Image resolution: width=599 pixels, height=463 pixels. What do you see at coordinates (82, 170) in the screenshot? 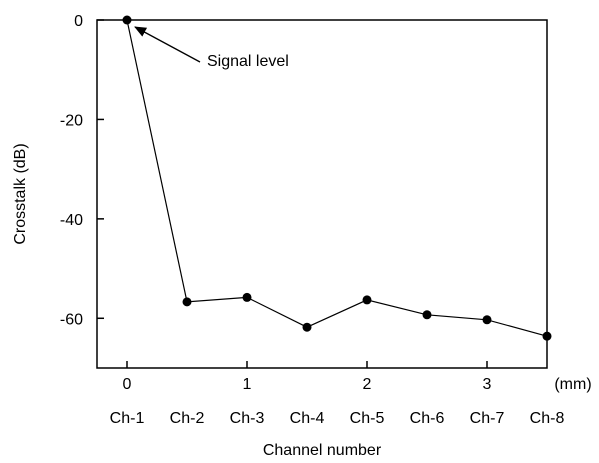
I see `y-axis: 0 -20 -40 -60` at bounding box center [82, 170].